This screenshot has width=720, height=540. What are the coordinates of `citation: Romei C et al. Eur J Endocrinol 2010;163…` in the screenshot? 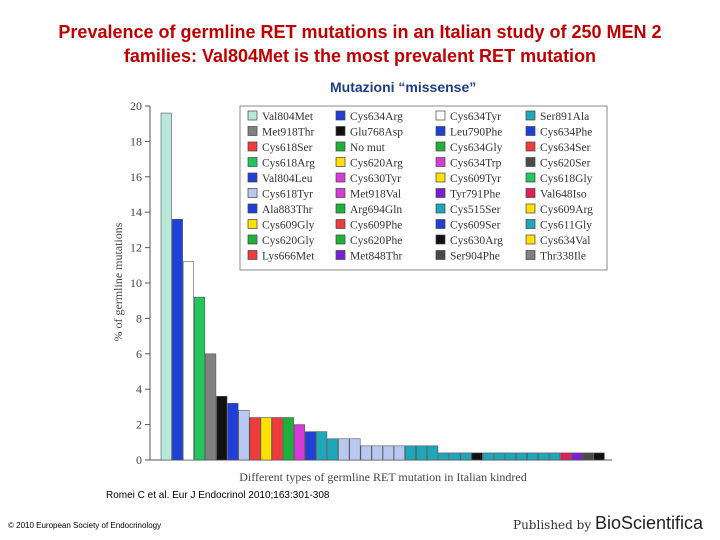 It's located at (218, 495).